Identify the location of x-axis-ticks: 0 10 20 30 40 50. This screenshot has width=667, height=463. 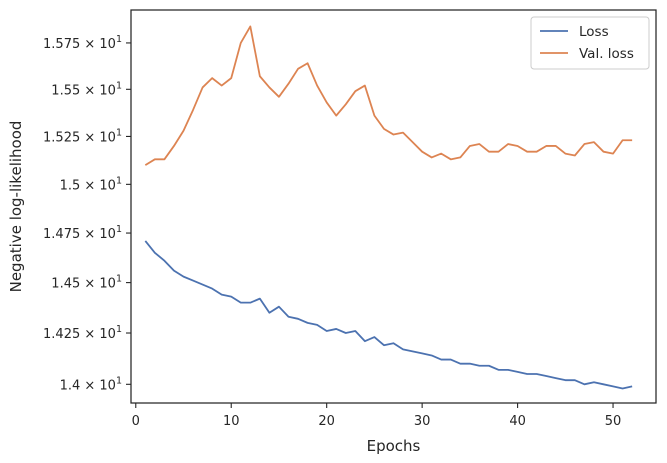
(377, 416).